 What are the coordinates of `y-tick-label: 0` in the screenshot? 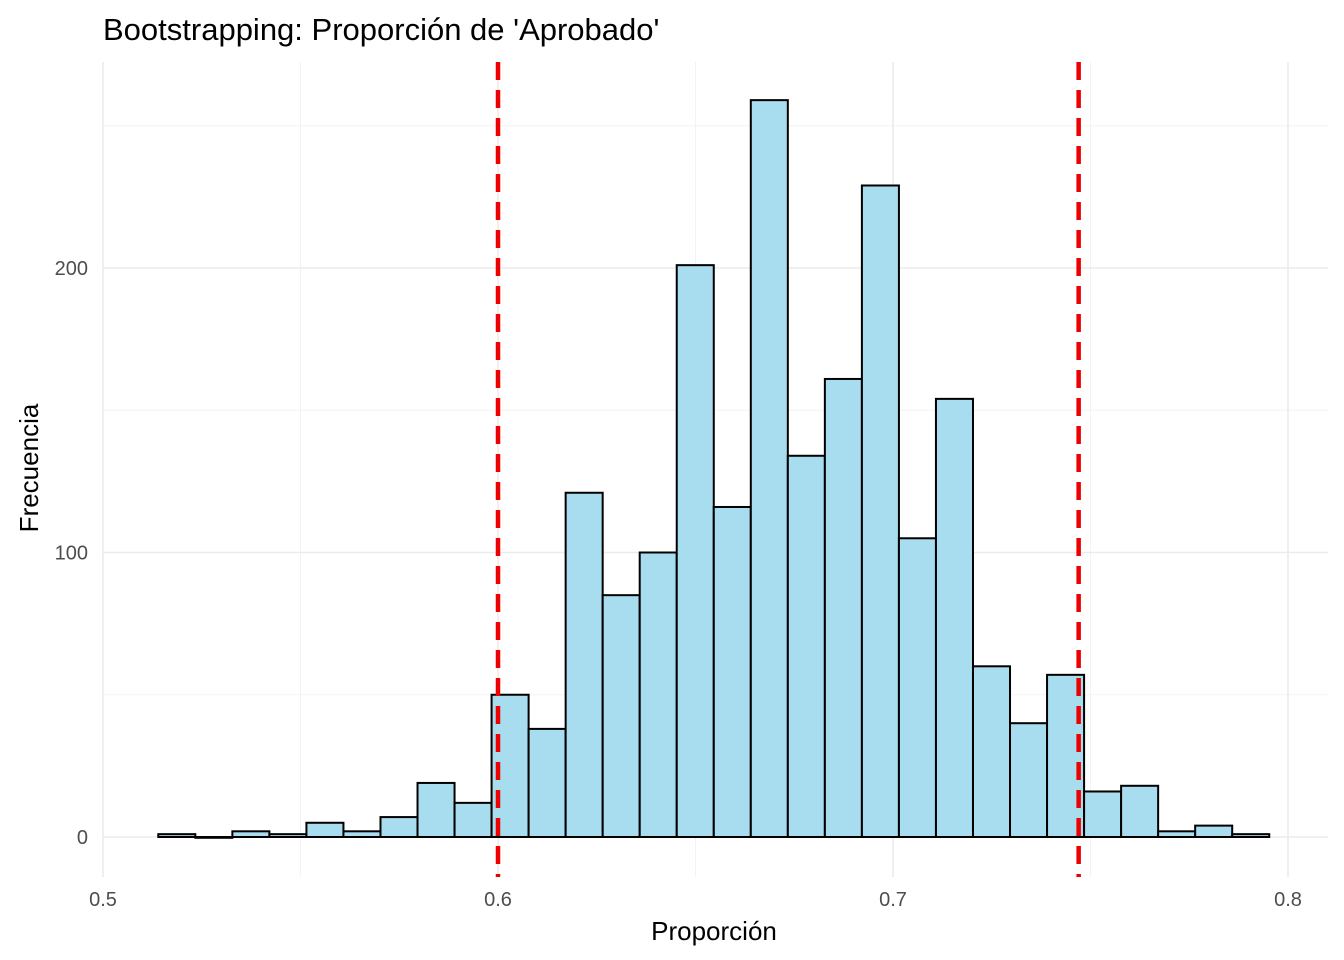 It's located at (82, 838).